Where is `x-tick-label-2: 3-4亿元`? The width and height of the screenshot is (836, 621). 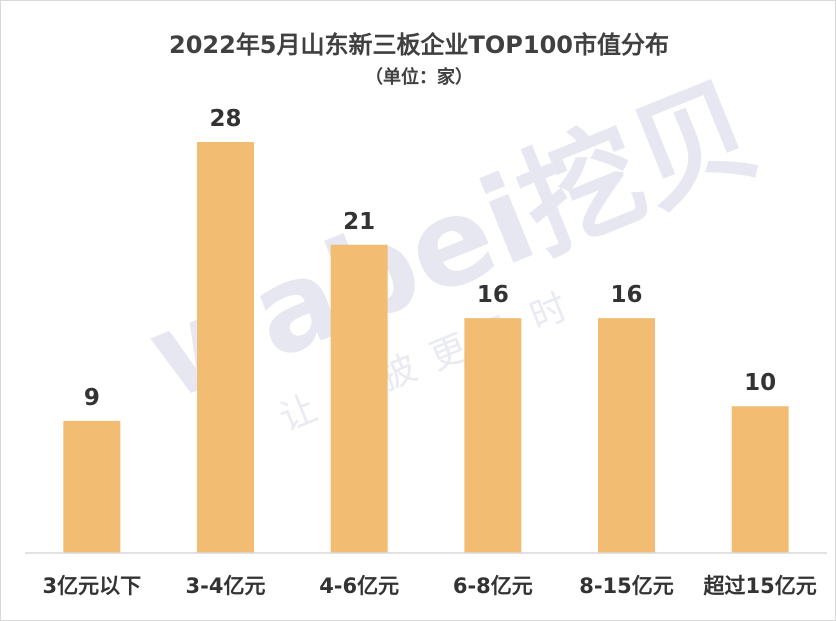 x-tick-label-2: 3-4亿元 is located at coordinates (226, 586).